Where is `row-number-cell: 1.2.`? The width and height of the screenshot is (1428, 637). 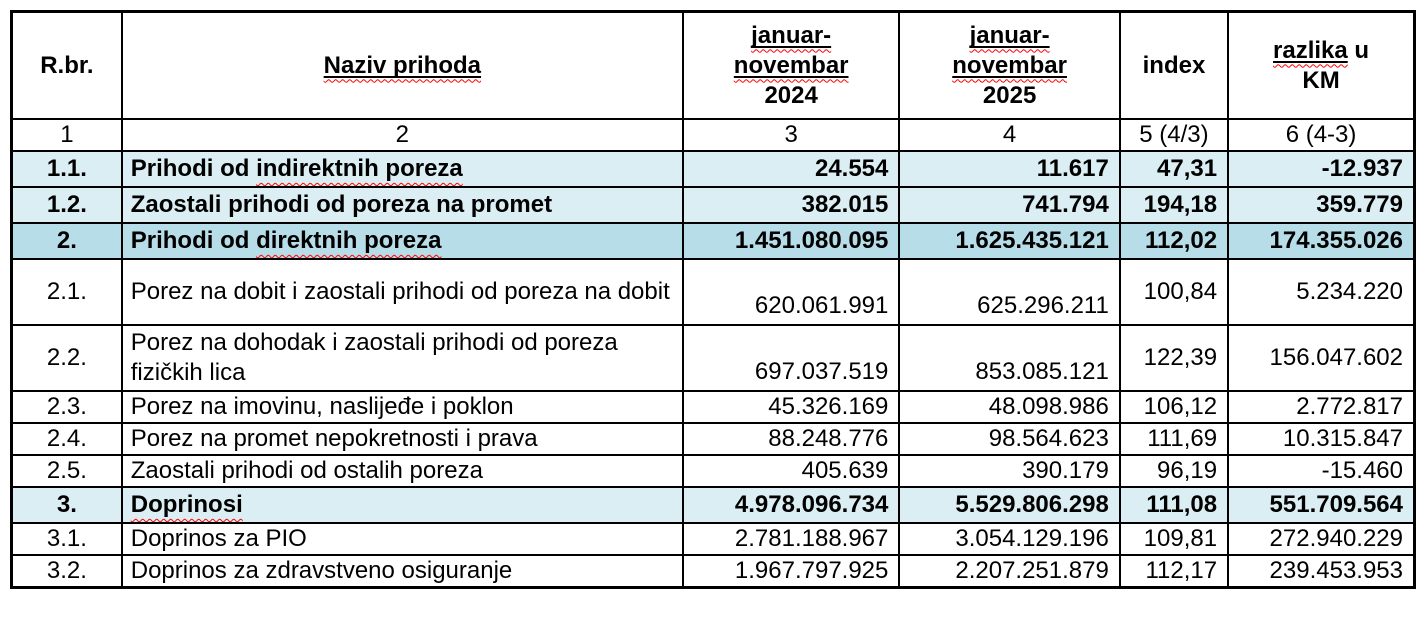
row-number-cell: 1.2. is located at coordinates (66, 205).